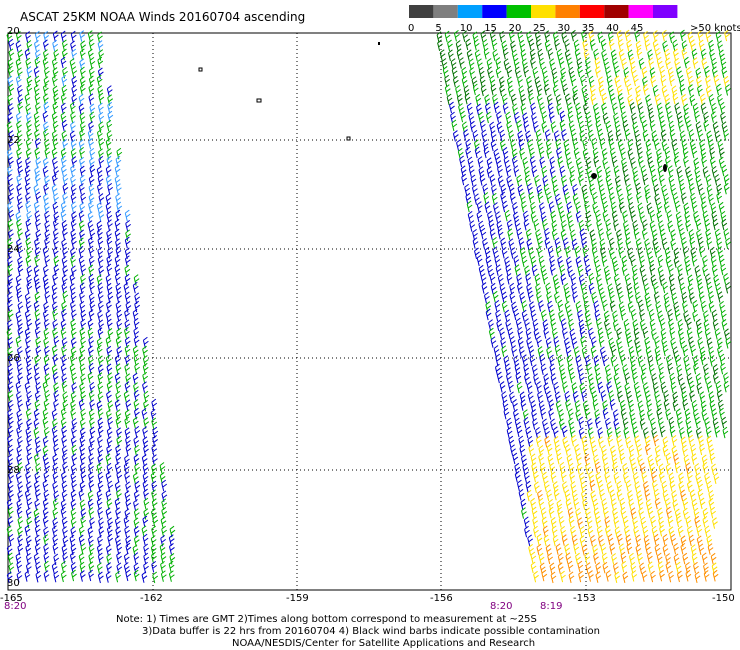 The height and width of the screenshot is (650, 740). What do you see at coordinates (612, 28) in the screenshot?
I see `legend-label: 40` at bounding box center [612, 28].